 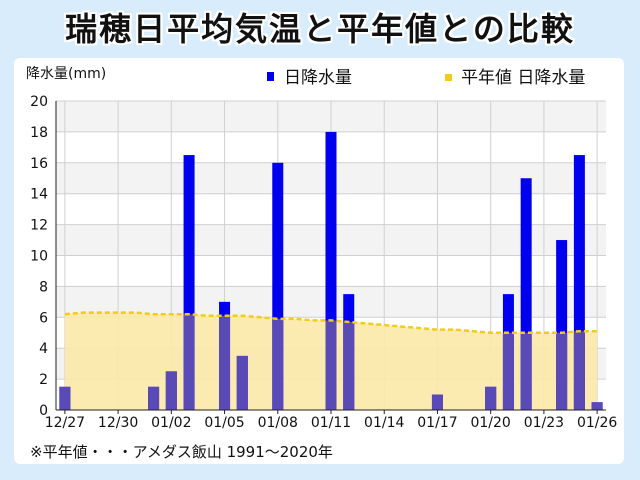 What do you see at coordinates (270, 76) in the screenshot?
I see `legend-swatch-daily-precip` at bounding box center [270, 76].